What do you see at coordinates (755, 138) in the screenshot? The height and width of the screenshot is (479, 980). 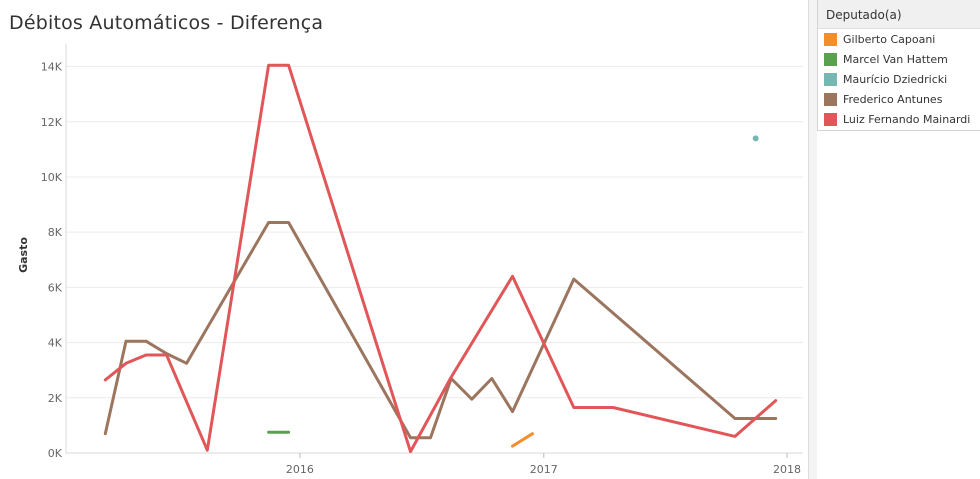 I see `series-point-mauricio-dziedricki` at bounding box center [755, 138].